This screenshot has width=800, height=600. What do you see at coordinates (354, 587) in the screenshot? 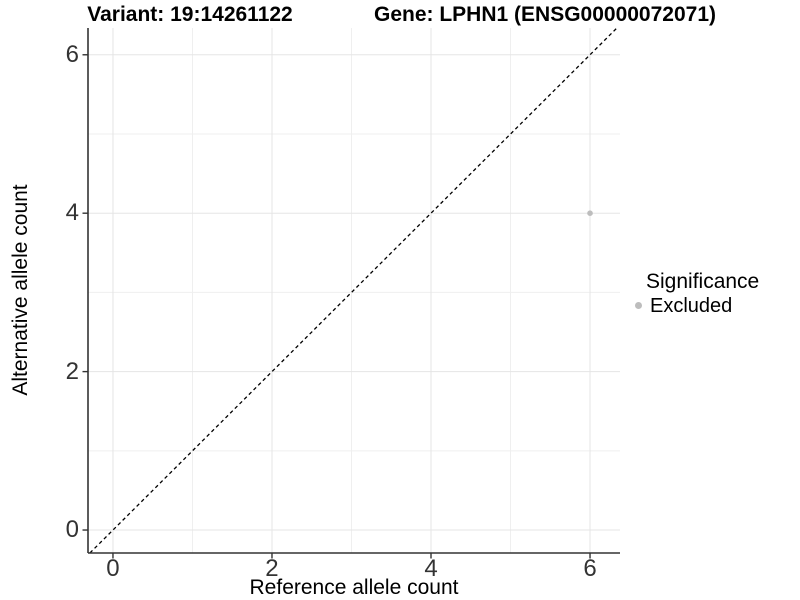
I see `x-axis-title: Reference allele count` at bounding box center [354, 587].